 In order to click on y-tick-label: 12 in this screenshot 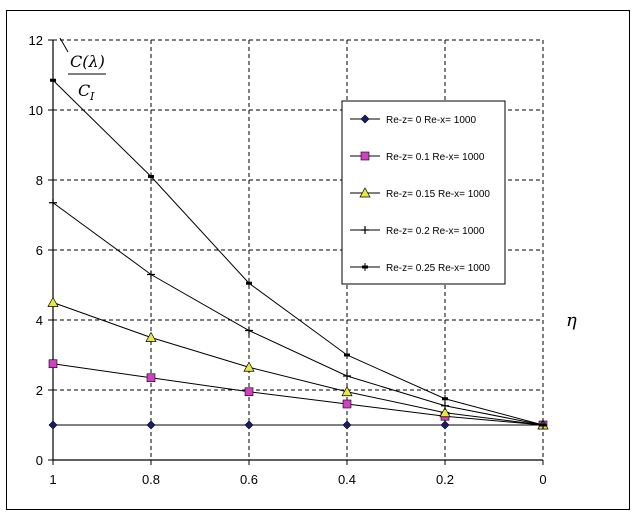, I will do `click(36, 40)`.